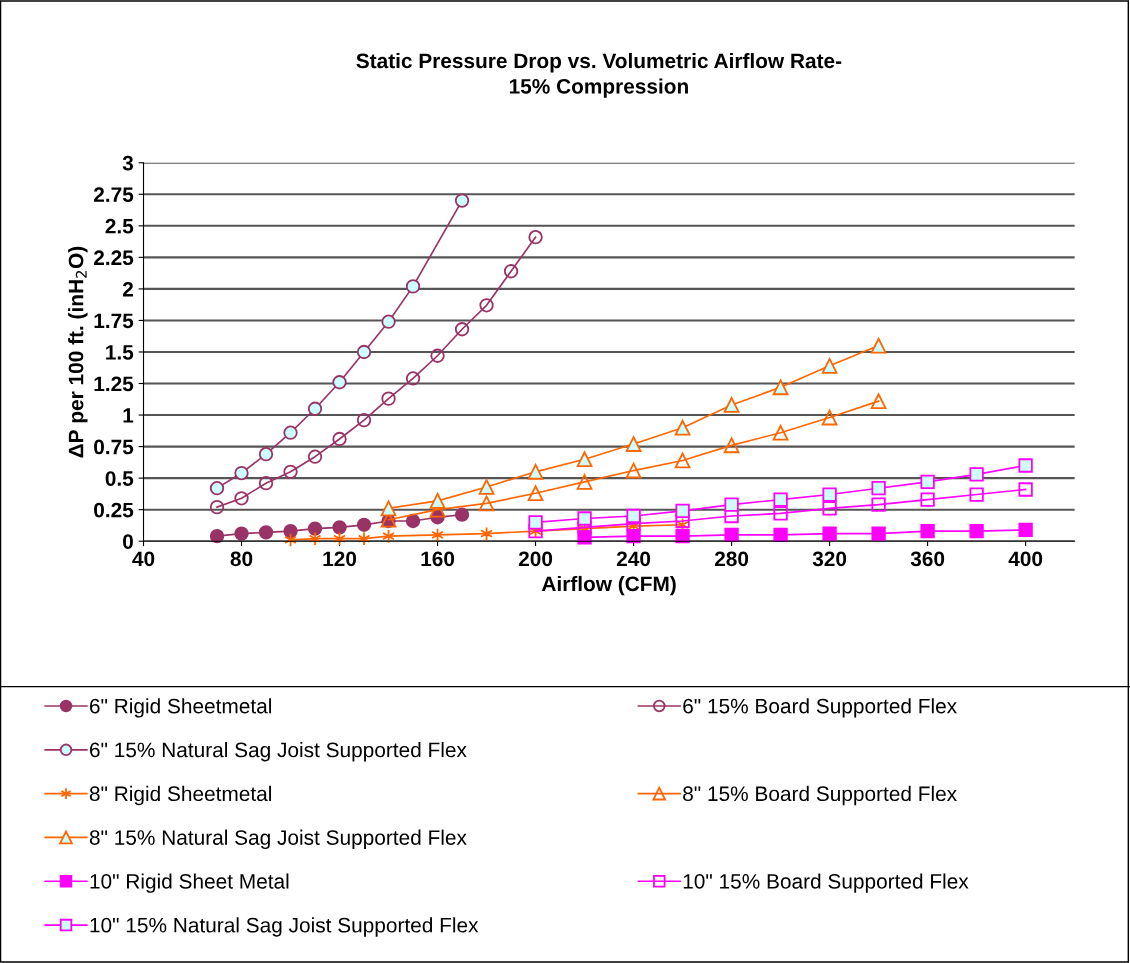 This screenshot has width=1130, height=963. Describe the element at coordinates (278, 839) in the screenshot. I see `legend-label: 8" 15% Natural Sag Joist Supported Flex` at that location.